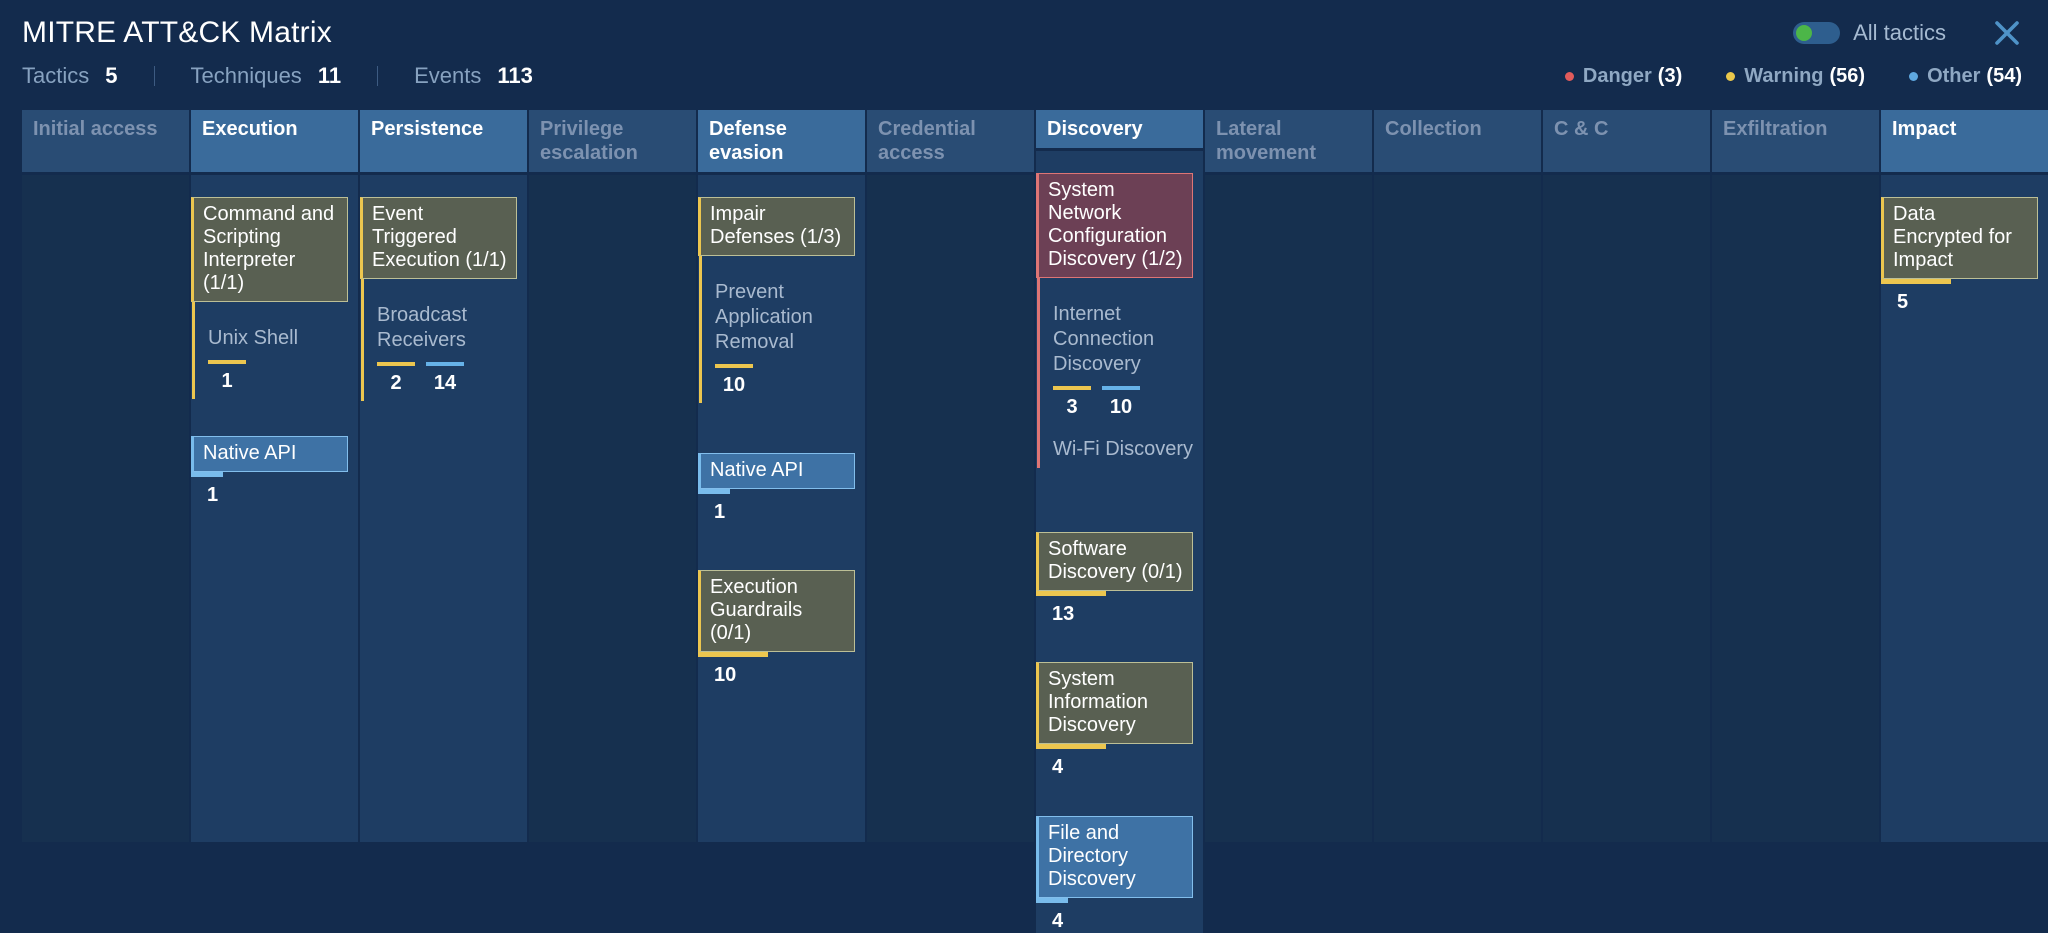 This screenshot has width=2048, height=933. I want to click on technique-group-data-encrypted-for-impact: Data Encrypted for Impact 5, so click(1964, 255).